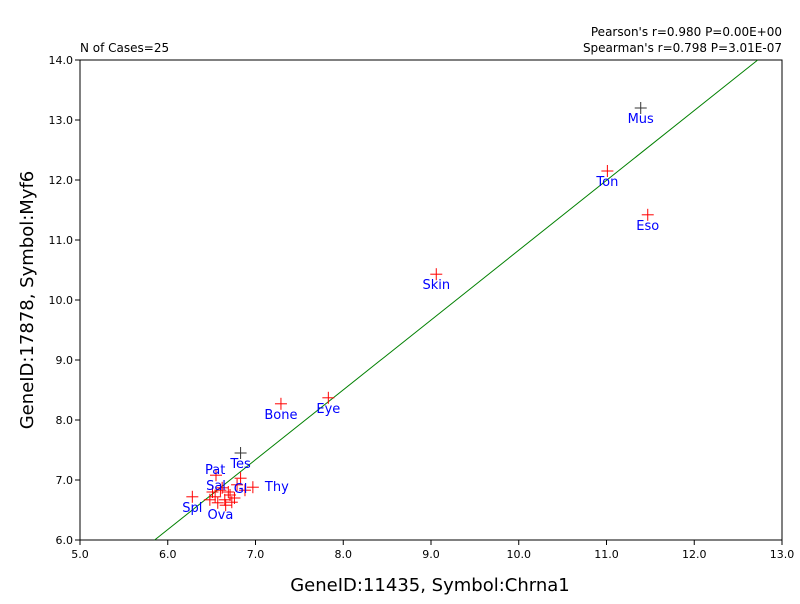  I want to click on point-label: Thy, so click(276, 487).